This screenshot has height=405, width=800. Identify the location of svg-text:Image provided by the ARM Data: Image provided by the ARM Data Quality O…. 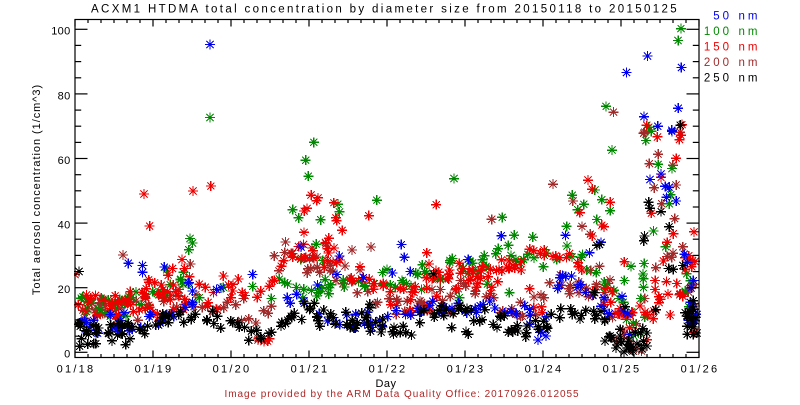
(401, 394).